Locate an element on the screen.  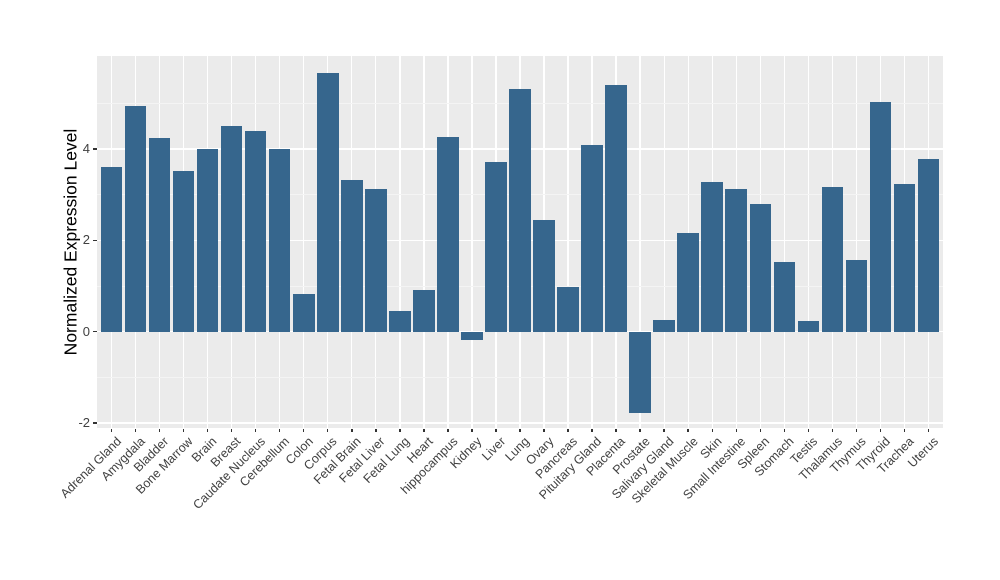
bar-pancreas is located at coordinates (568, 309).